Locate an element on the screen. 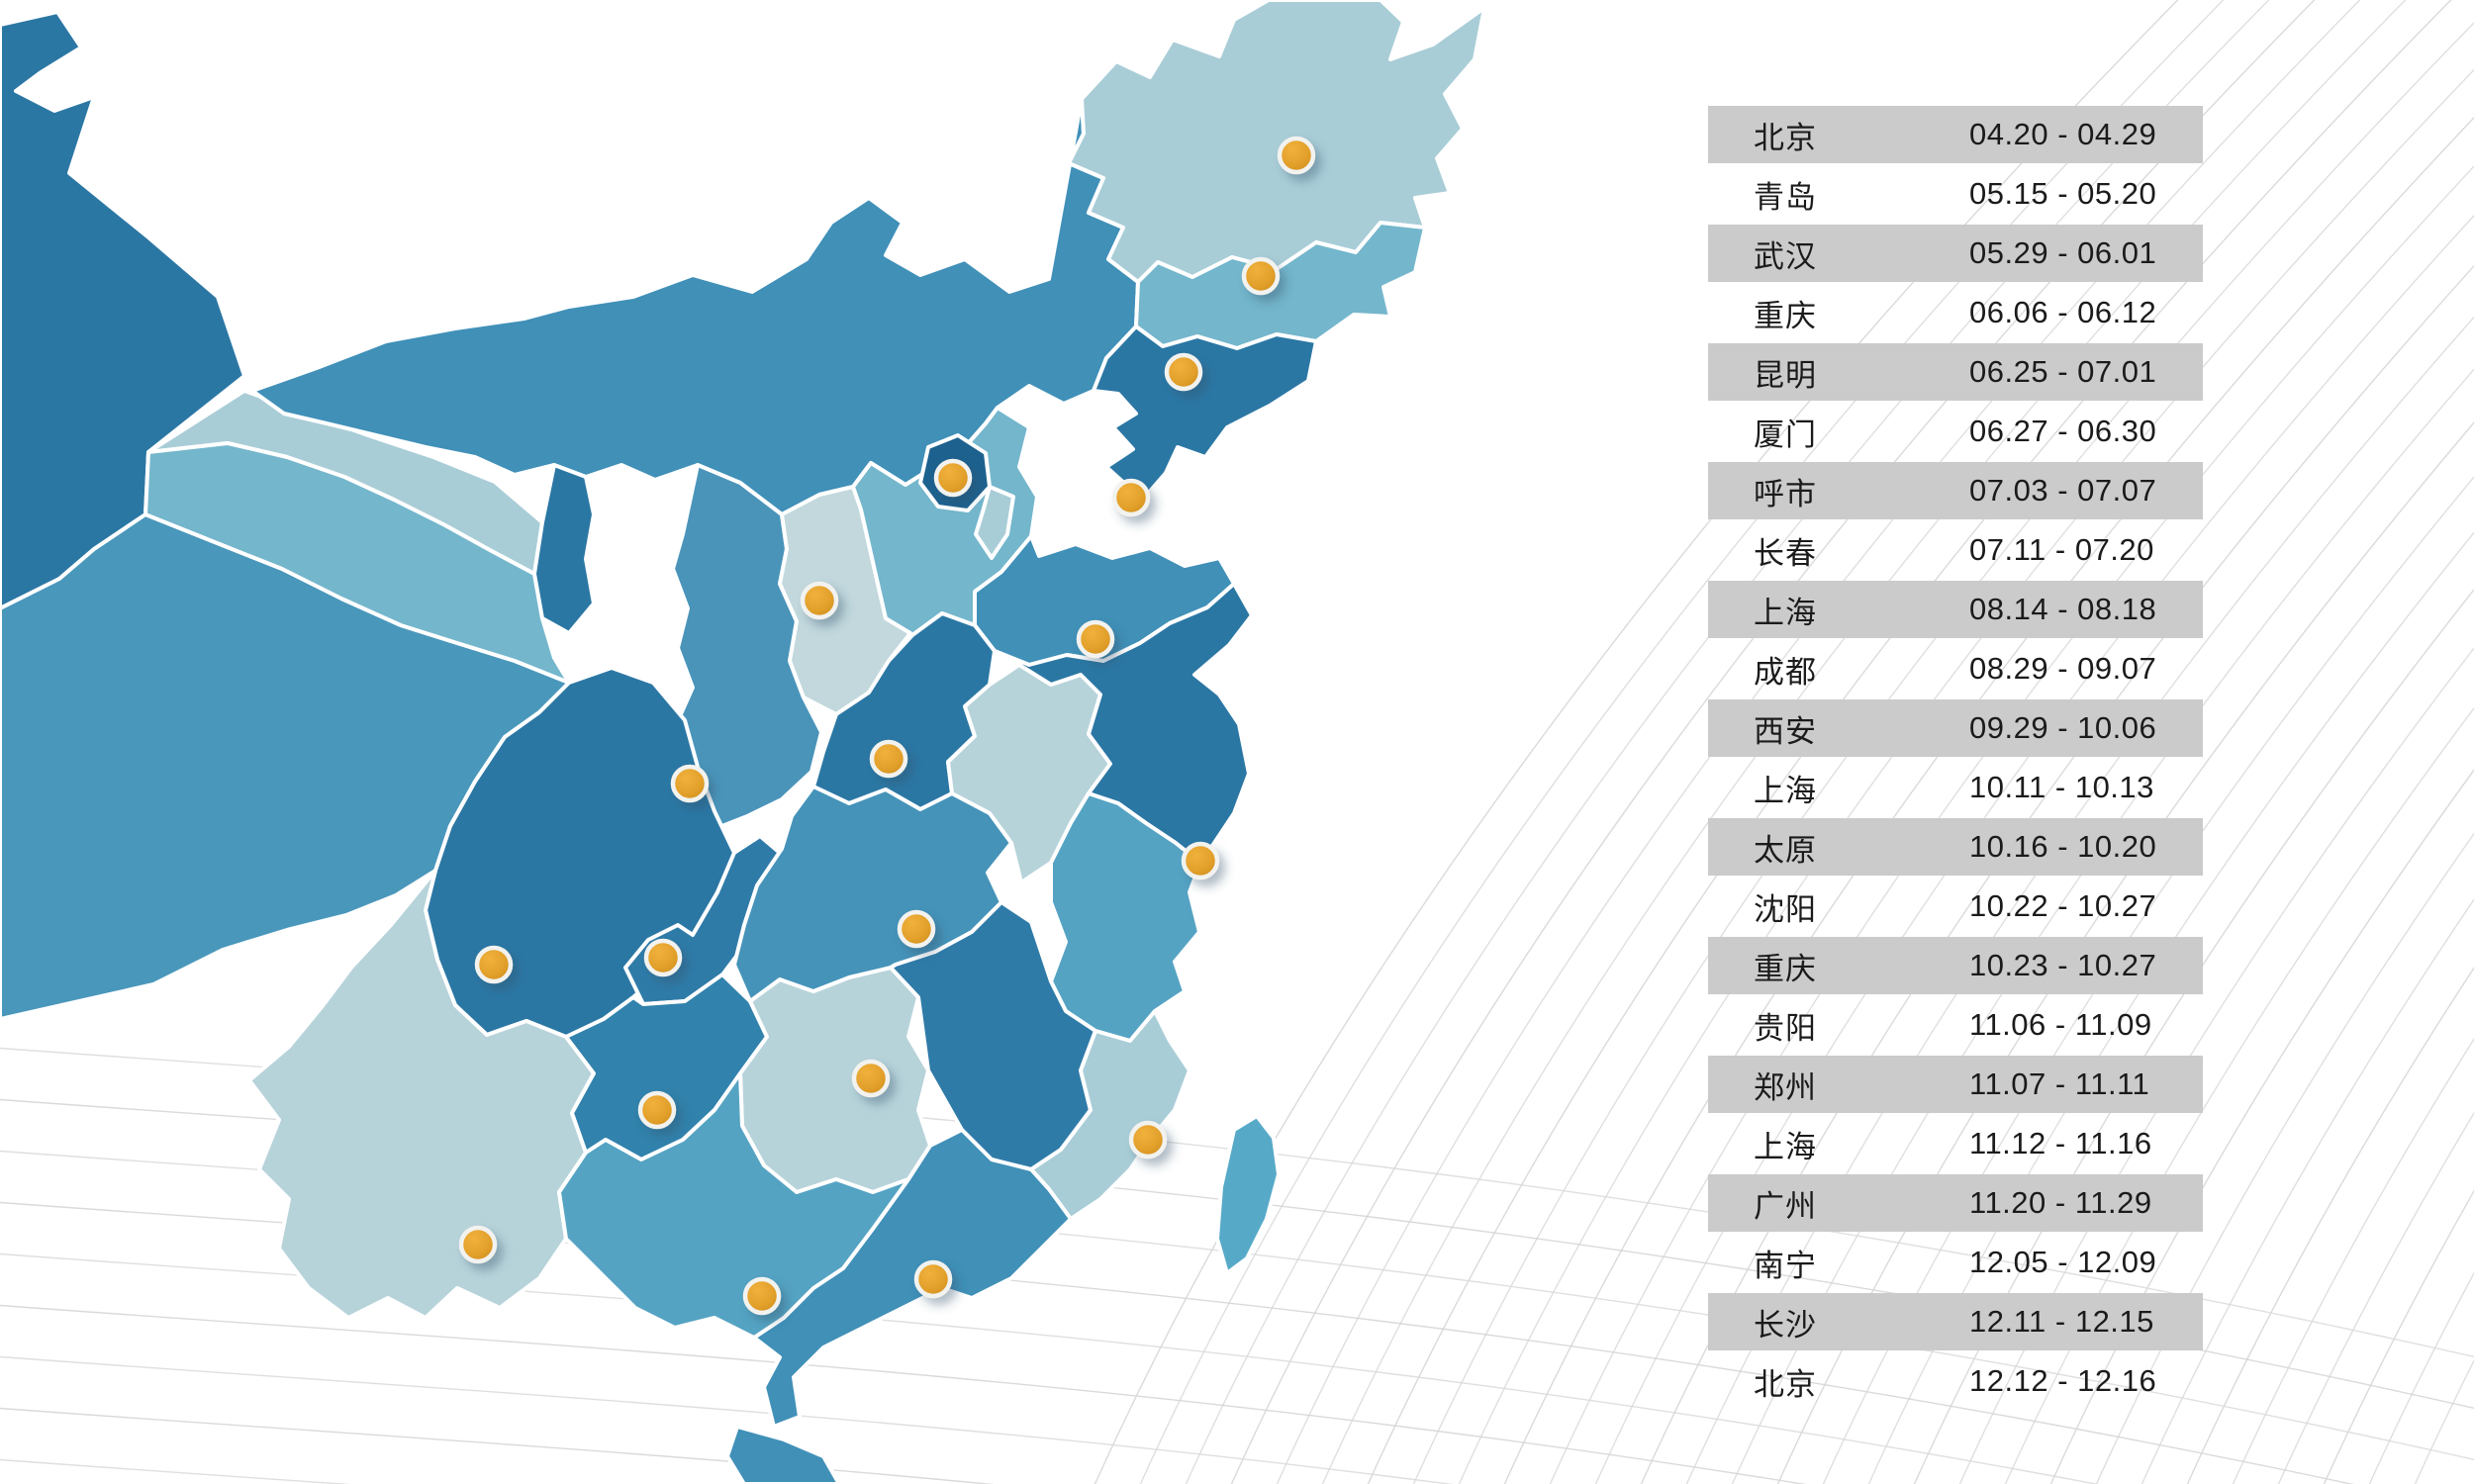  schedule-row: 广州 11.20 - 11.29 is located at coordinates (1956, 1203).